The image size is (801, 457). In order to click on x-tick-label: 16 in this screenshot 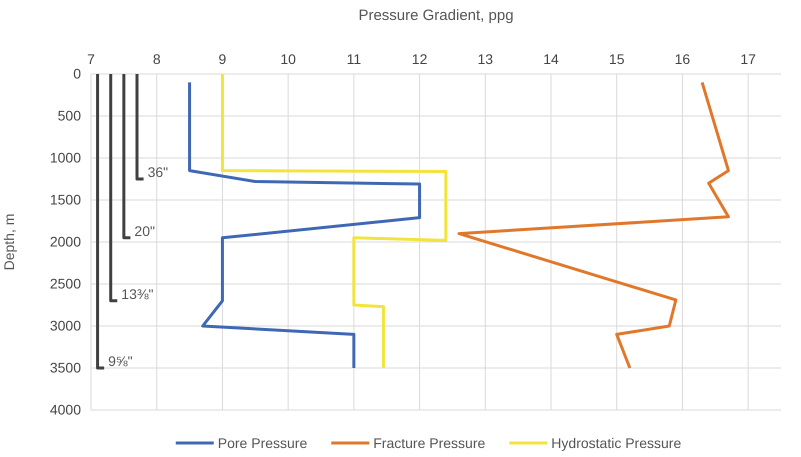, I will do `click(682, 59)`.